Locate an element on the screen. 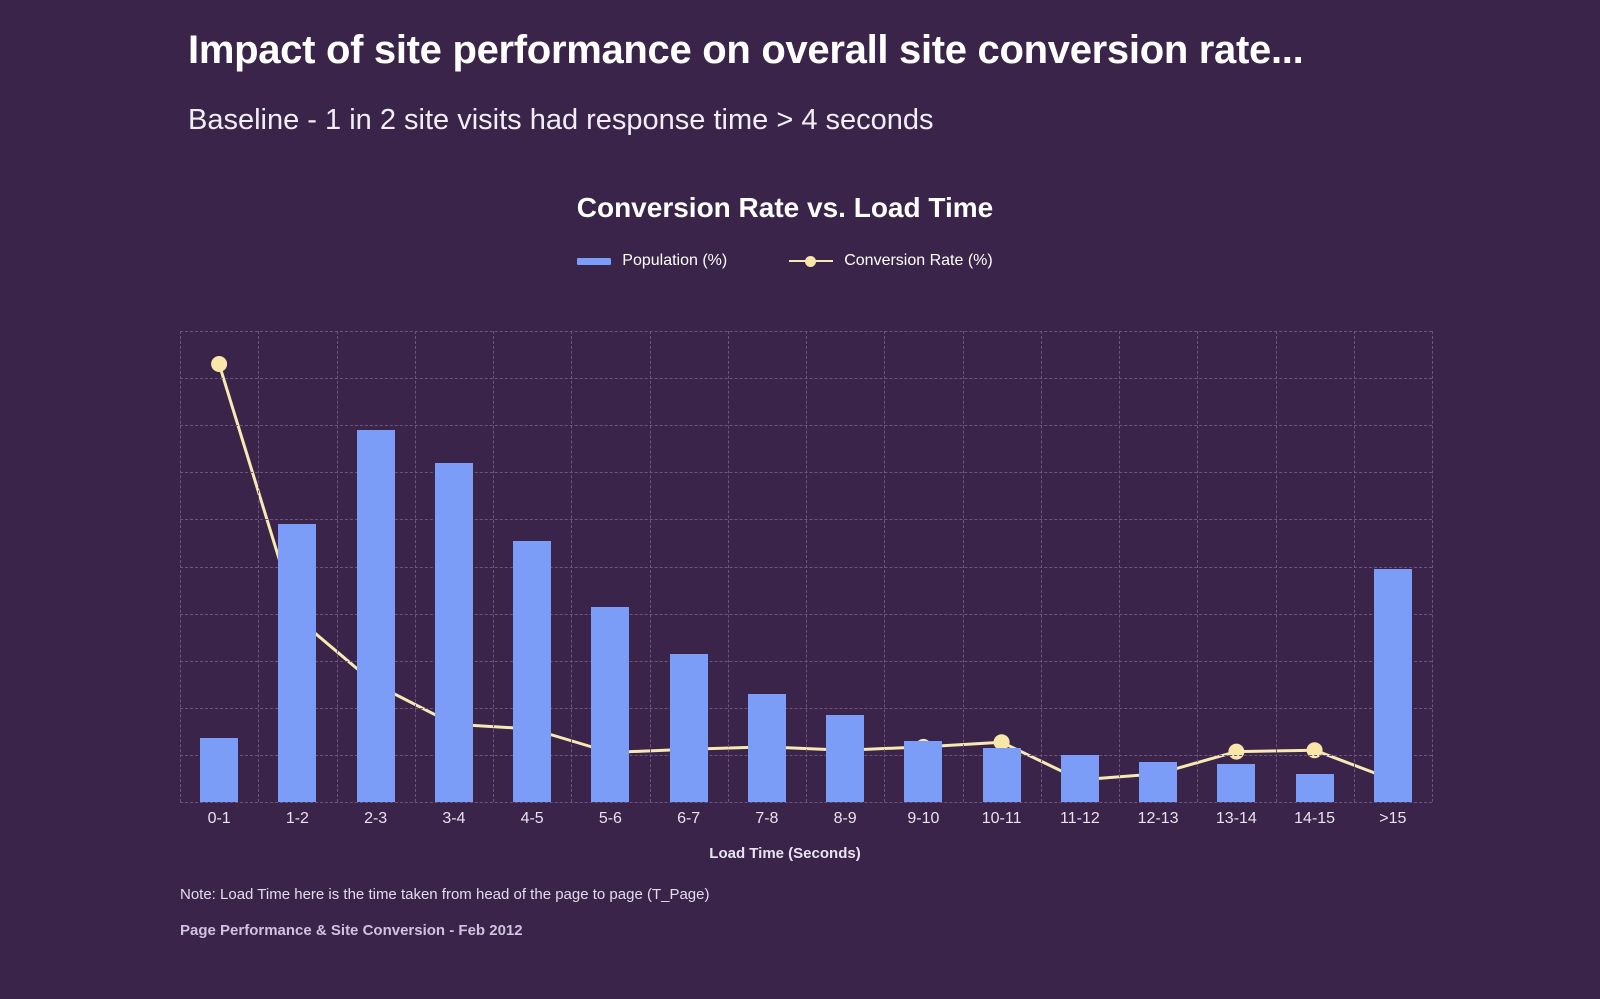 Image resolution: width=1600 pixels, height=999 pixels. chart-title: Conversion Rate vs. Load Time is located at coordinates (785, 207).